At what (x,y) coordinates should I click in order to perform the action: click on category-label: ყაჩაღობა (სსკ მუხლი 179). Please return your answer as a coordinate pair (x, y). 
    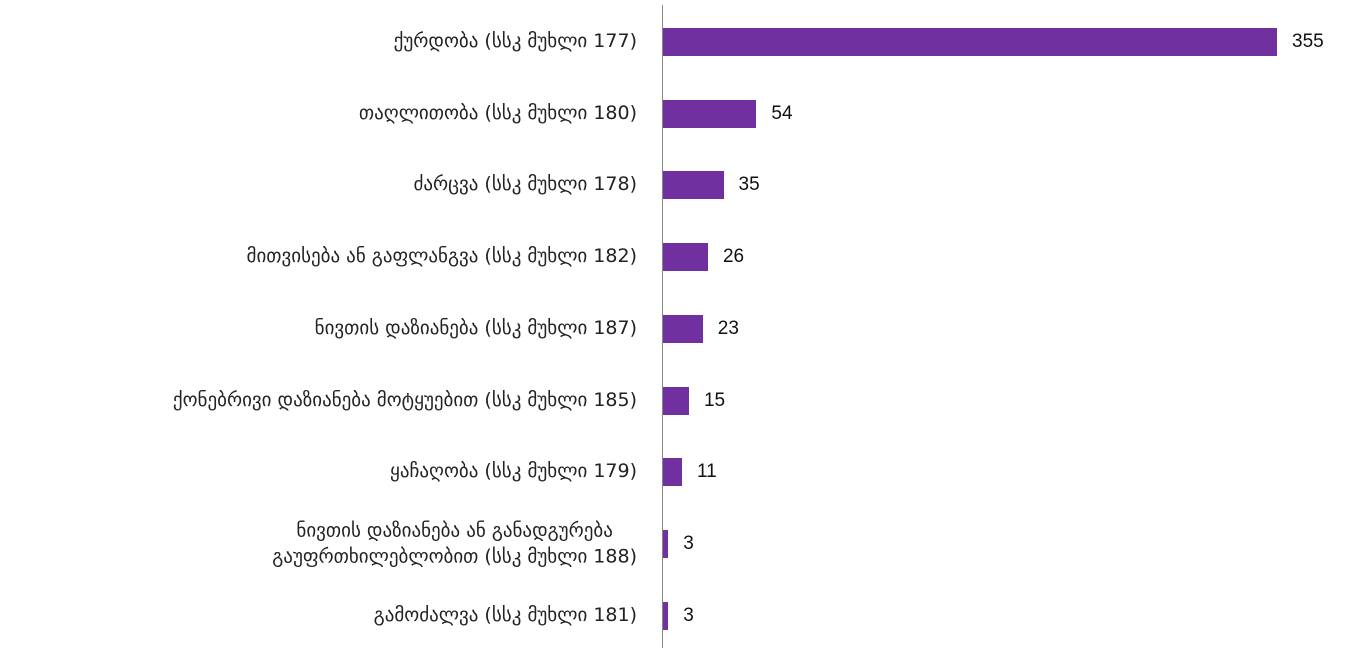
    Looking at the image, I should click on (513, 471).